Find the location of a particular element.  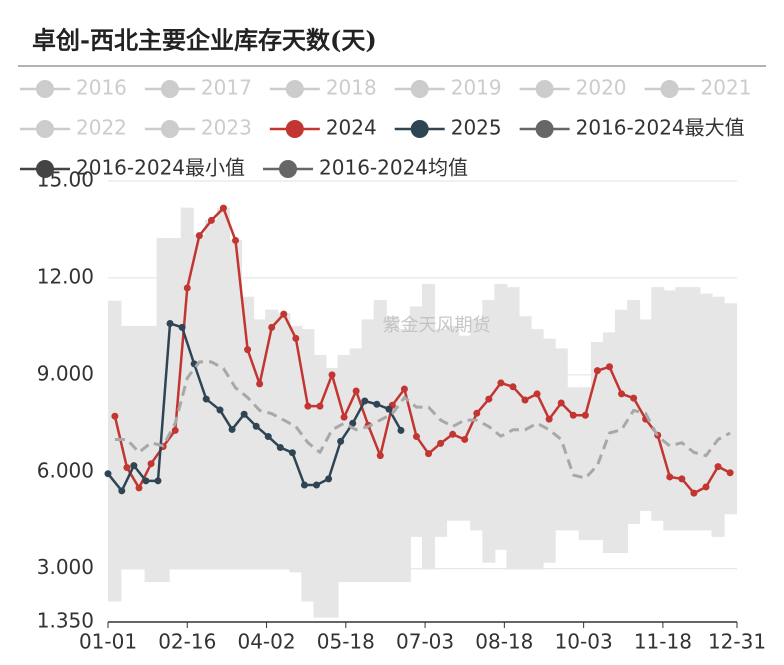

legend-item: 2020 is located at coordinates (573, 88).